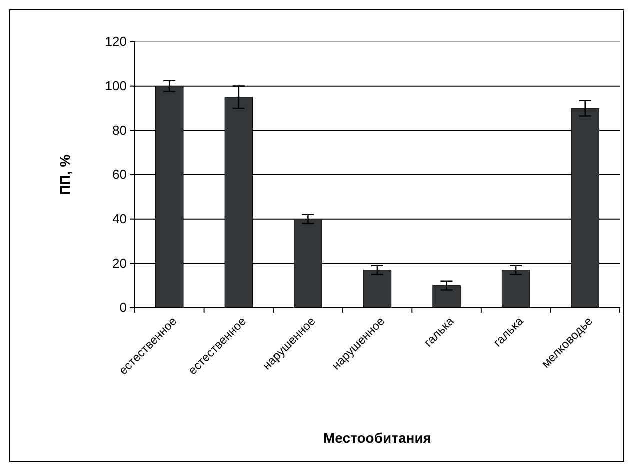 This screenshot has height=471, width=632. What do you see at coordinates (116, 42) in the screenshot?
I see `y-tick-label: 120` at bounding box center [116, 42].